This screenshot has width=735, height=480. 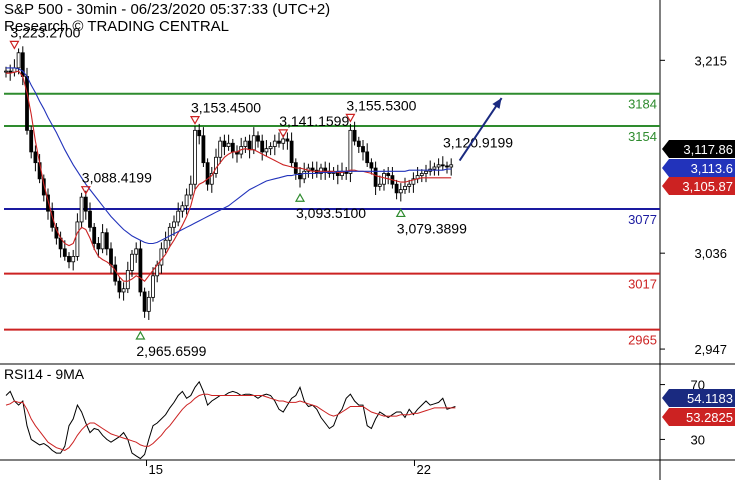 I want to click on price-annotation: 3,155.5300, so click(x=381, y=105).